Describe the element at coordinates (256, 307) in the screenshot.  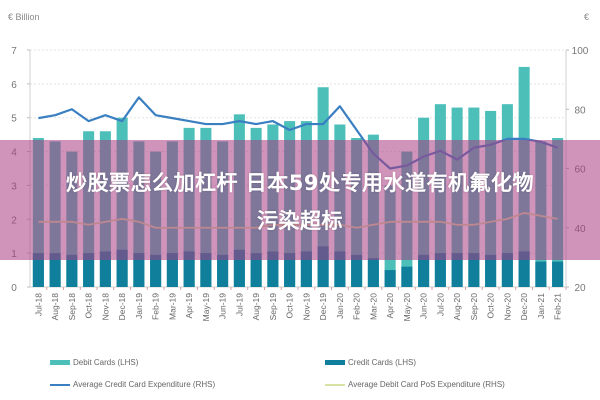
I see `x-axis-tick-label: Aug-19` at that location.